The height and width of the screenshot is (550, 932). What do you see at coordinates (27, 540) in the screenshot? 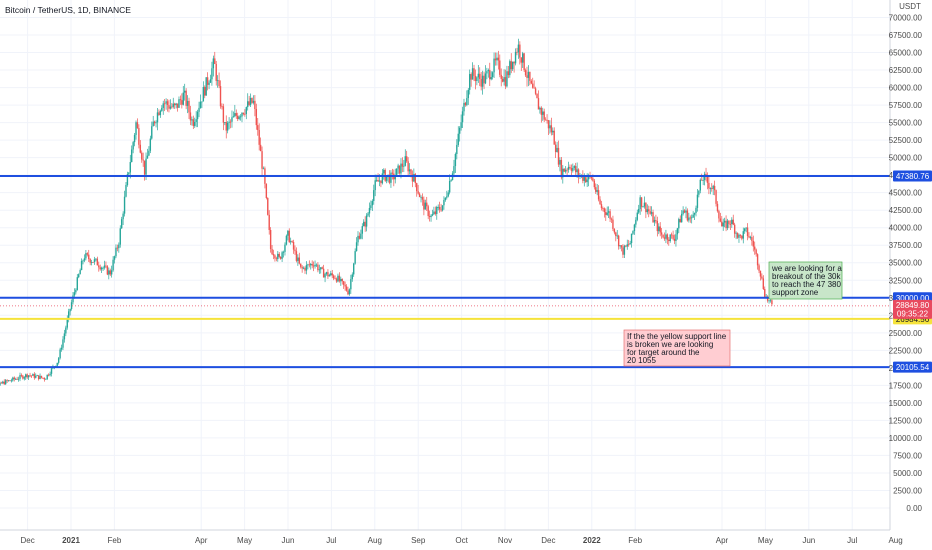
I see `time-tick-label: Dec` at bounding box center [27, 540].